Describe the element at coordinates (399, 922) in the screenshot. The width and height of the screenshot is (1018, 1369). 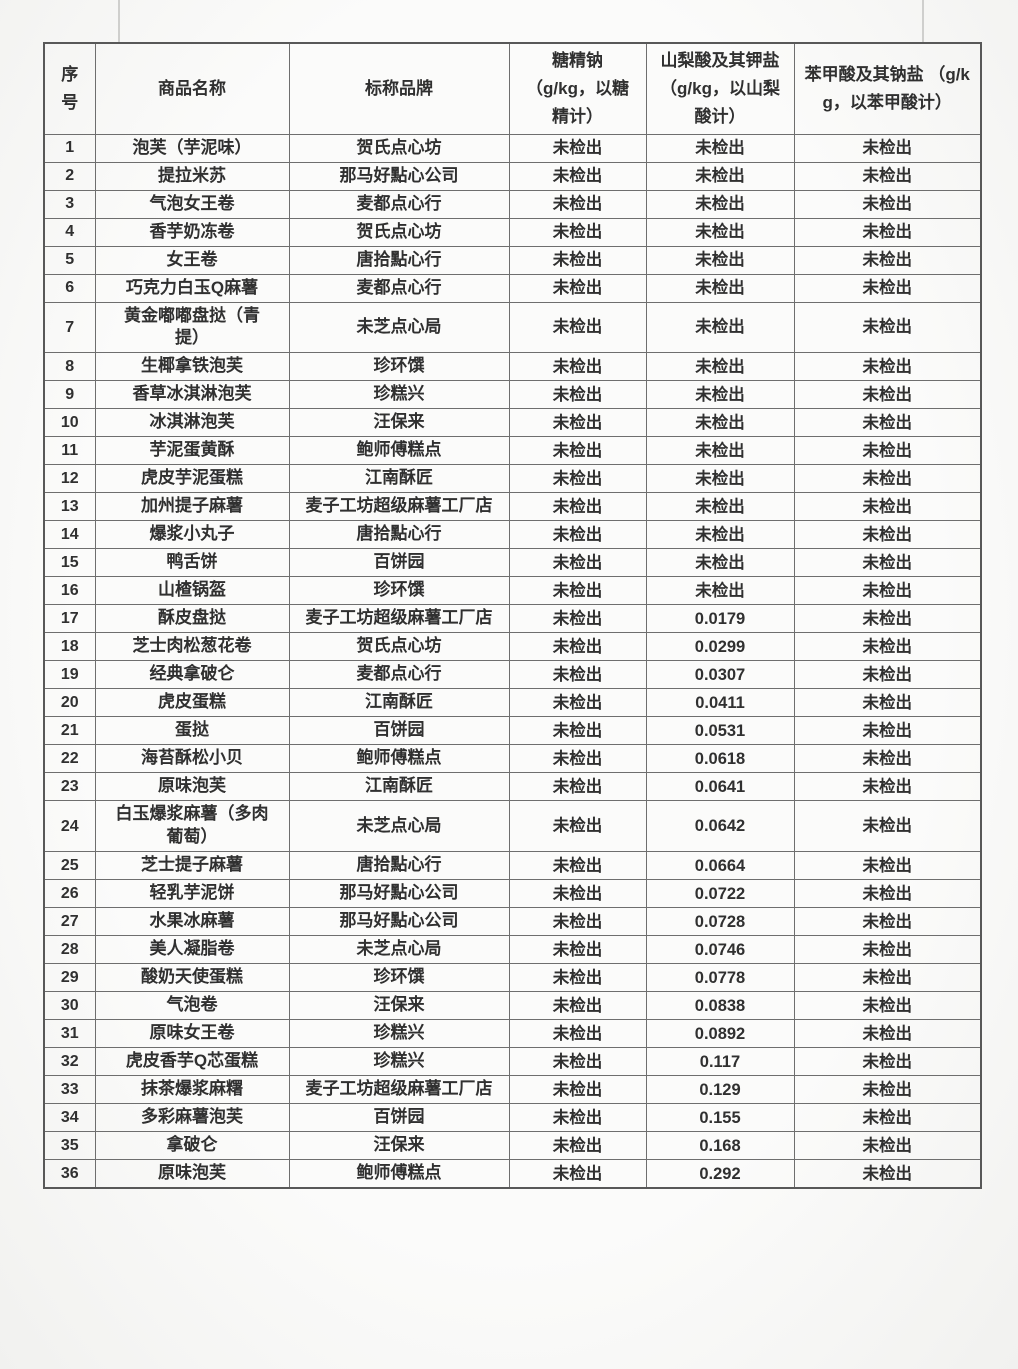
I see `cell-brand: 那马好點心公司` at that location.